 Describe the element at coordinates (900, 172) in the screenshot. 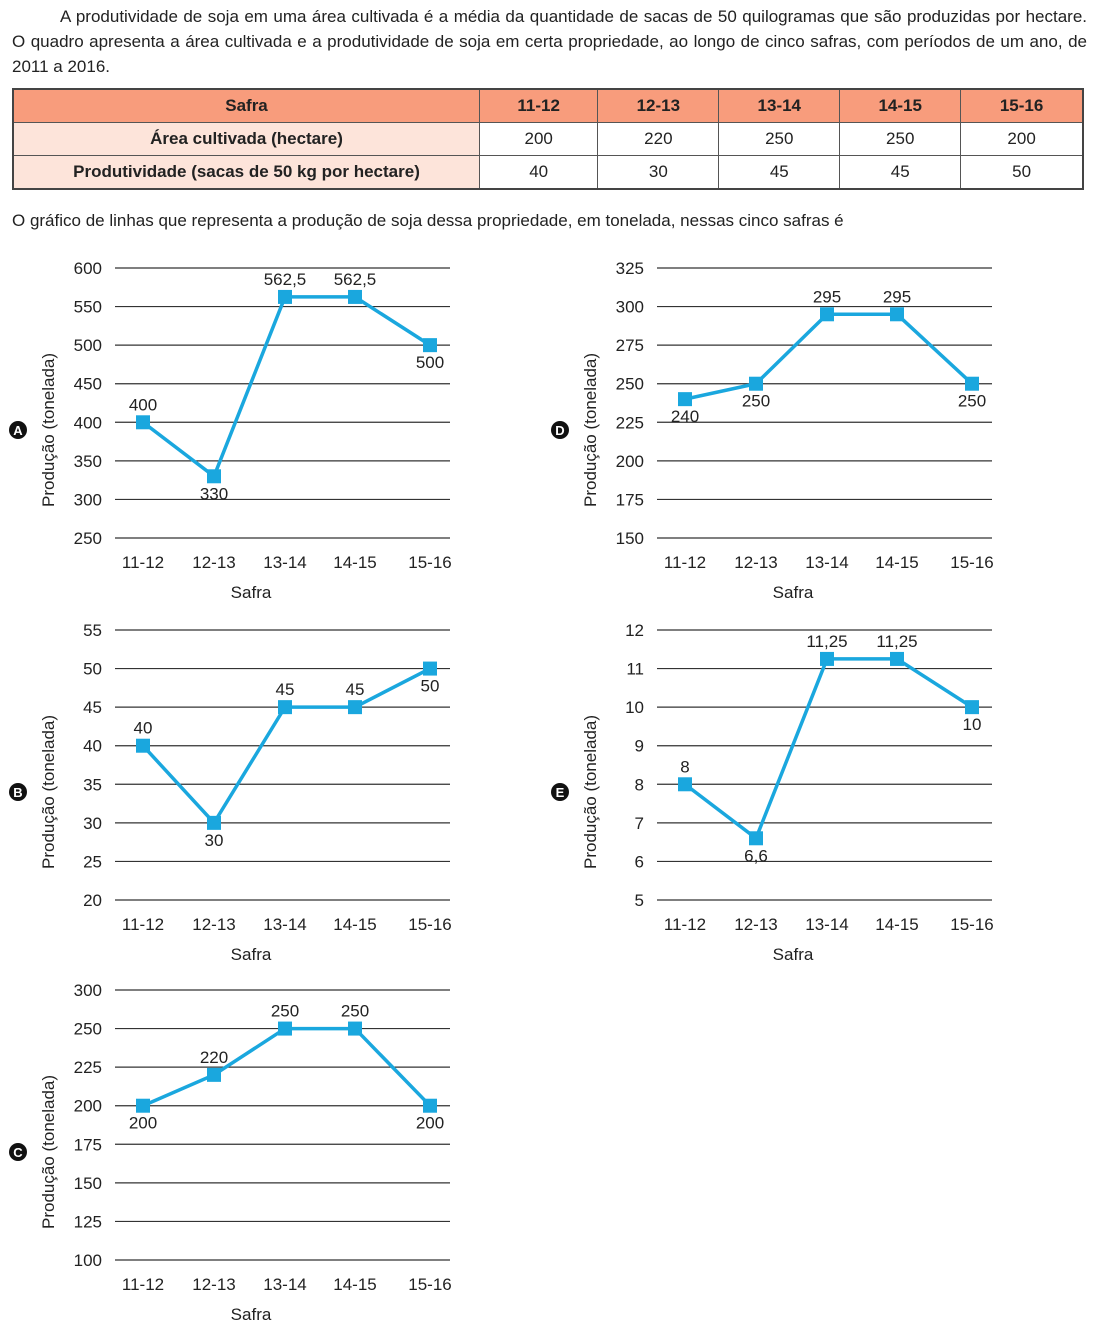

I see `table-cell: 45` at that location.